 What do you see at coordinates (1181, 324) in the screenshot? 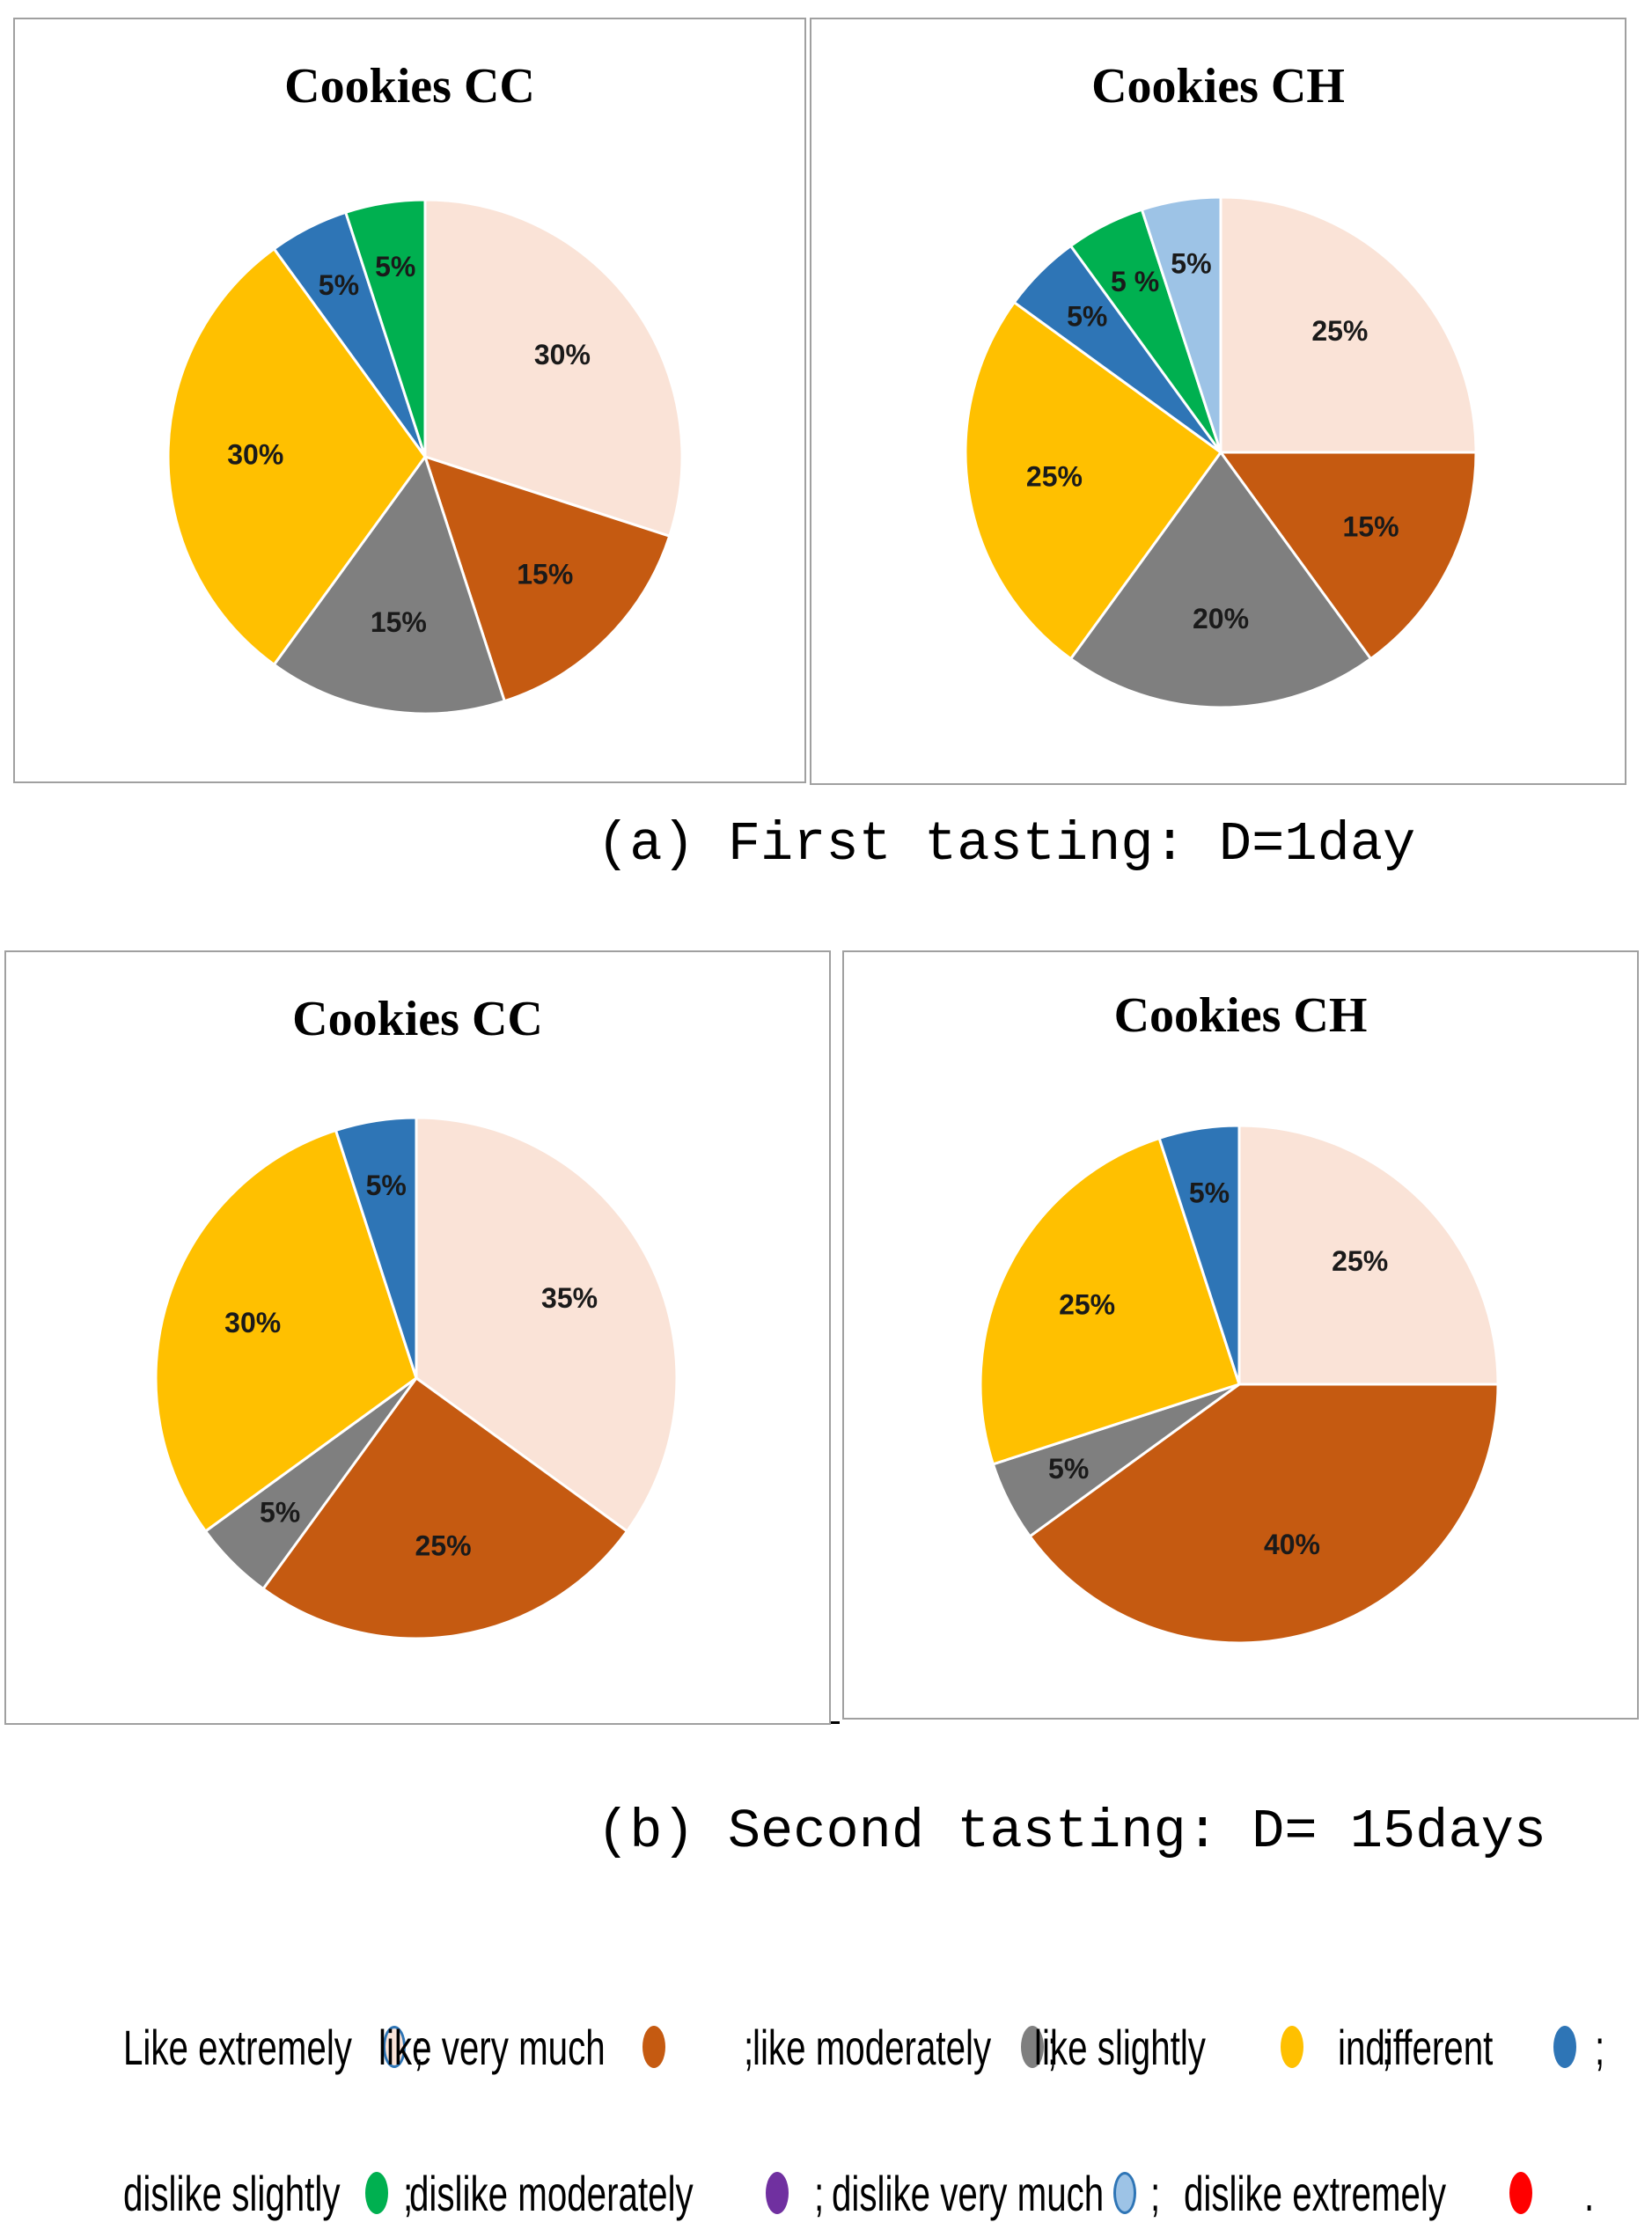
I see `pie-slice-dislike-very-much` at bounding box center [1181, 324].